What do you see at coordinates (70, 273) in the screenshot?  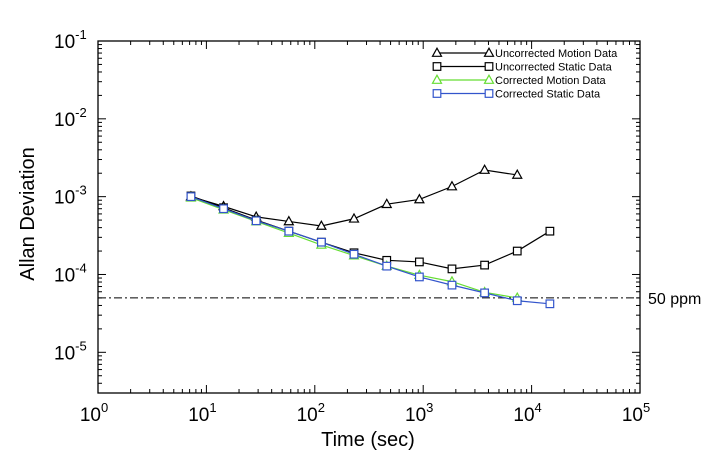 I see `y-tick-label: 10⁻⁴` at bounding box center [70, 273].